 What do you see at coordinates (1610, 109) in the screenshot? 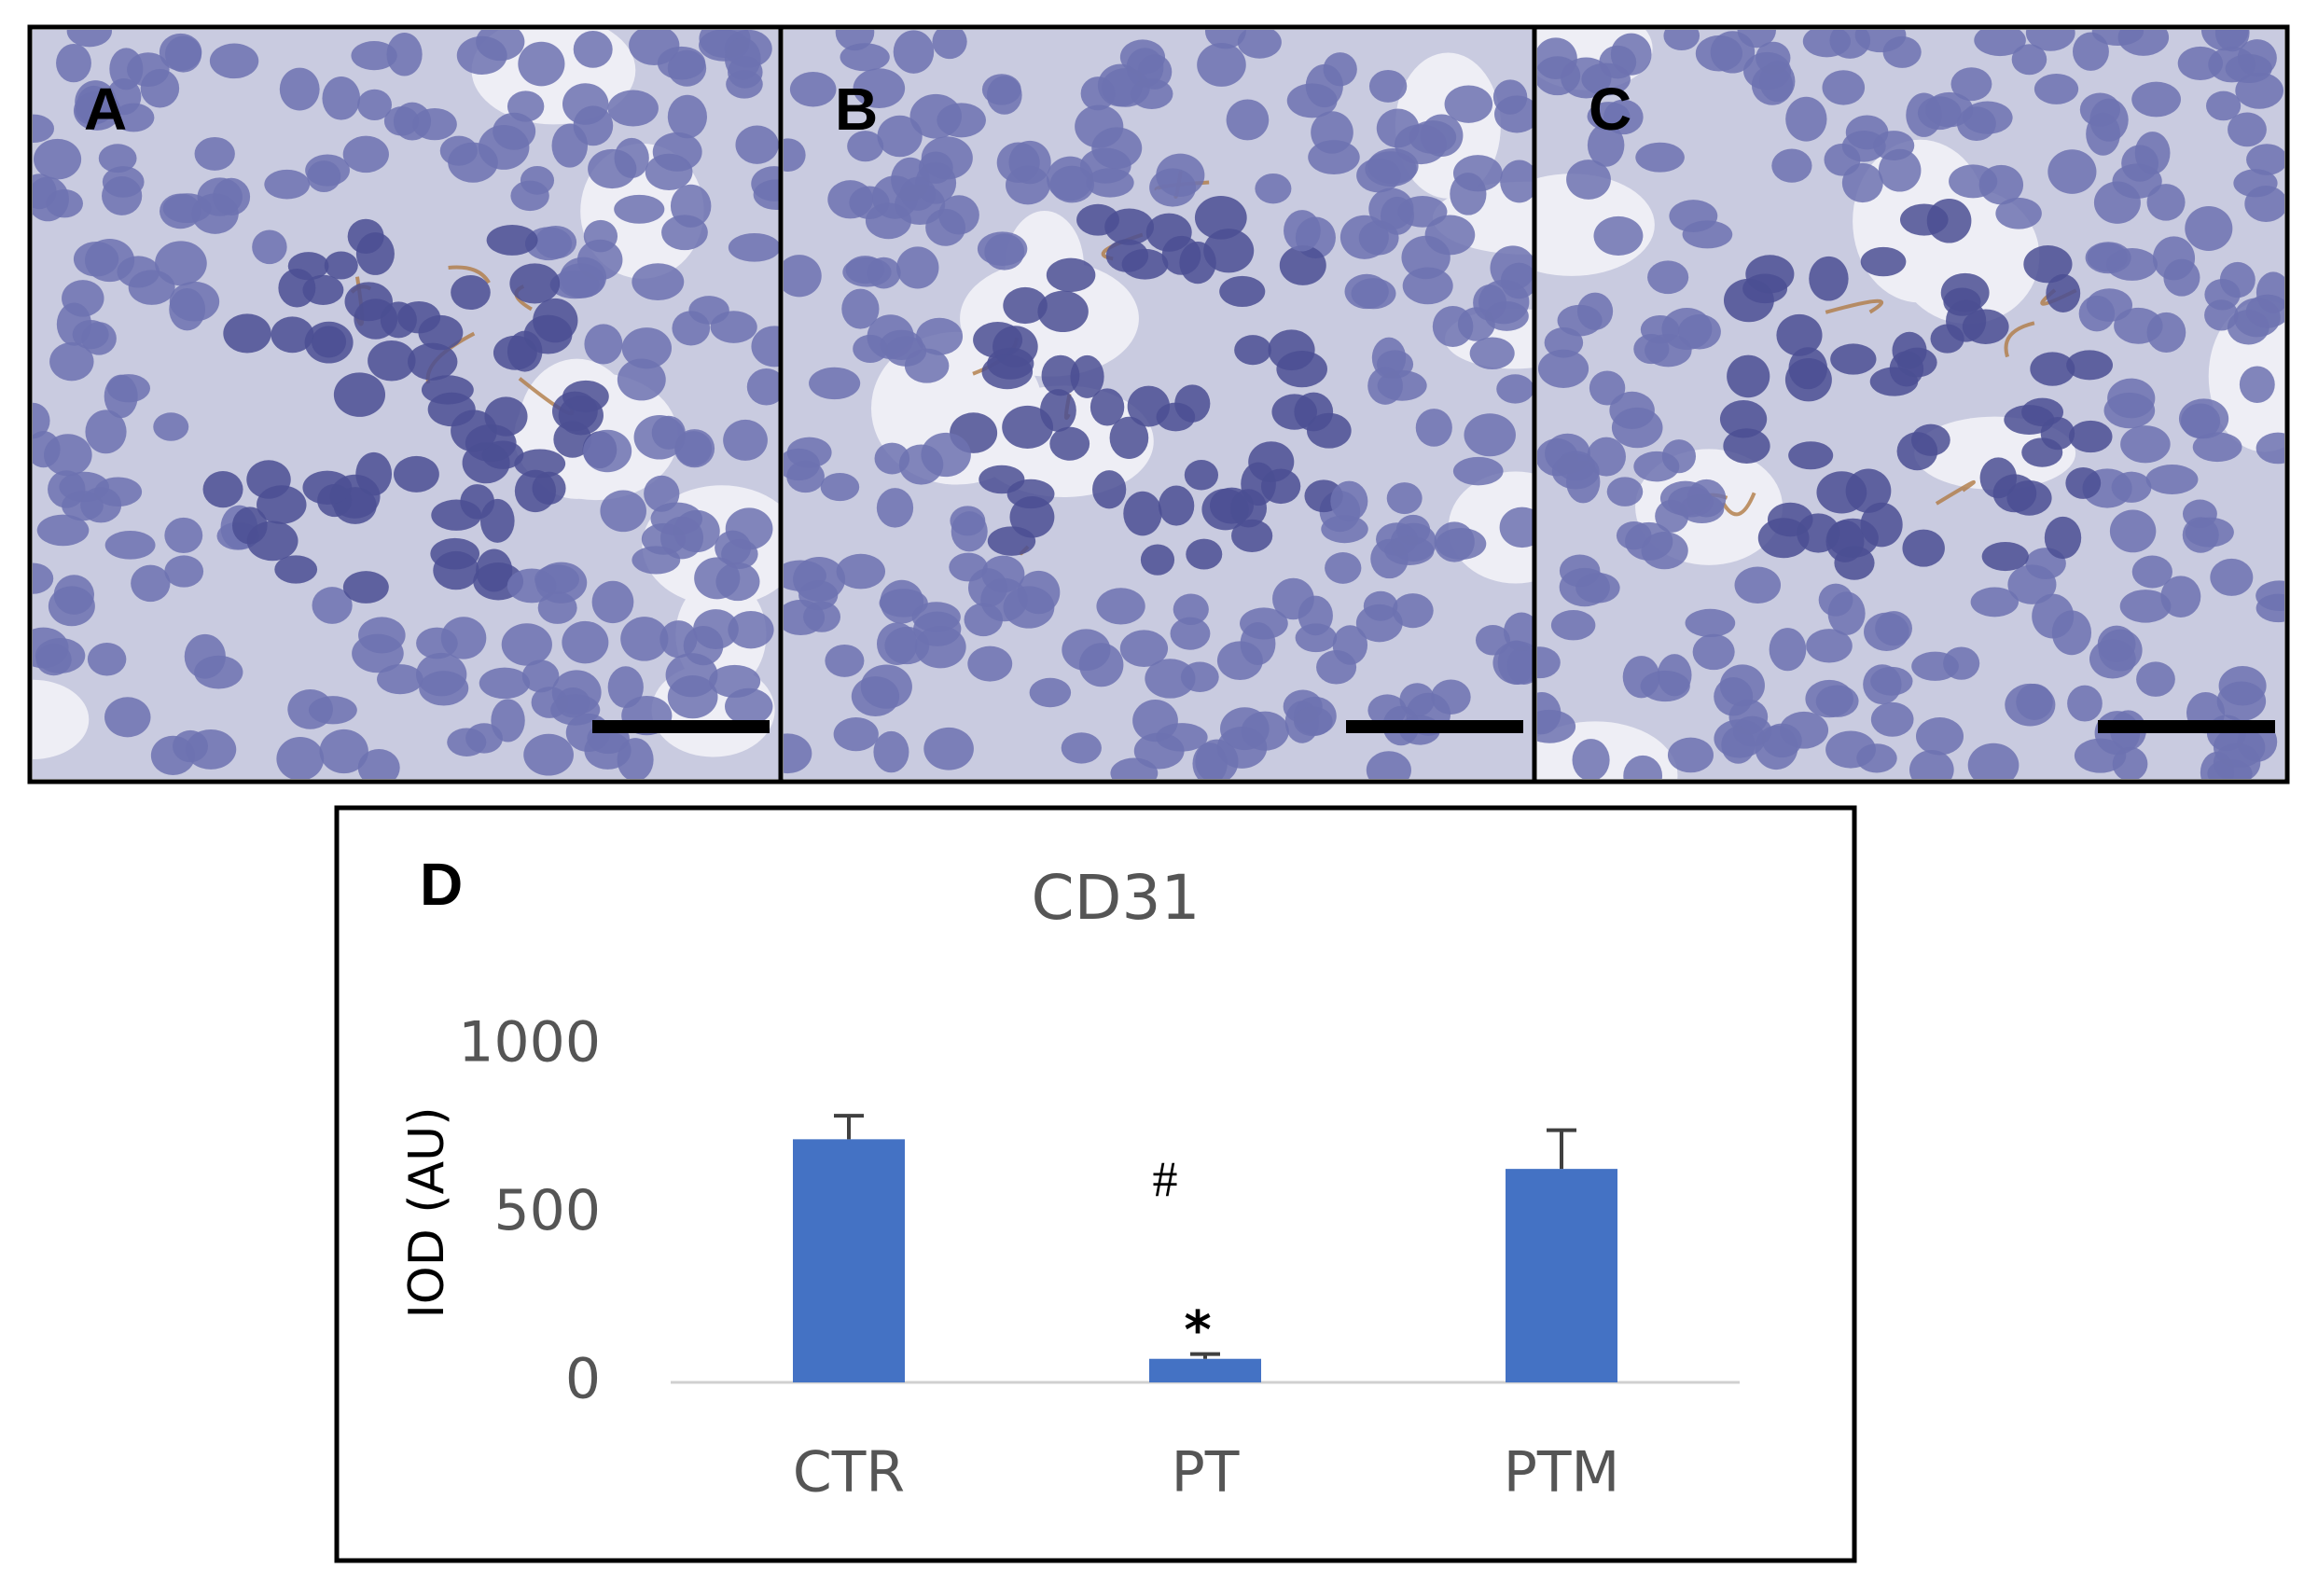
I see `panel-label: C` at bounding box center [1610, 109].